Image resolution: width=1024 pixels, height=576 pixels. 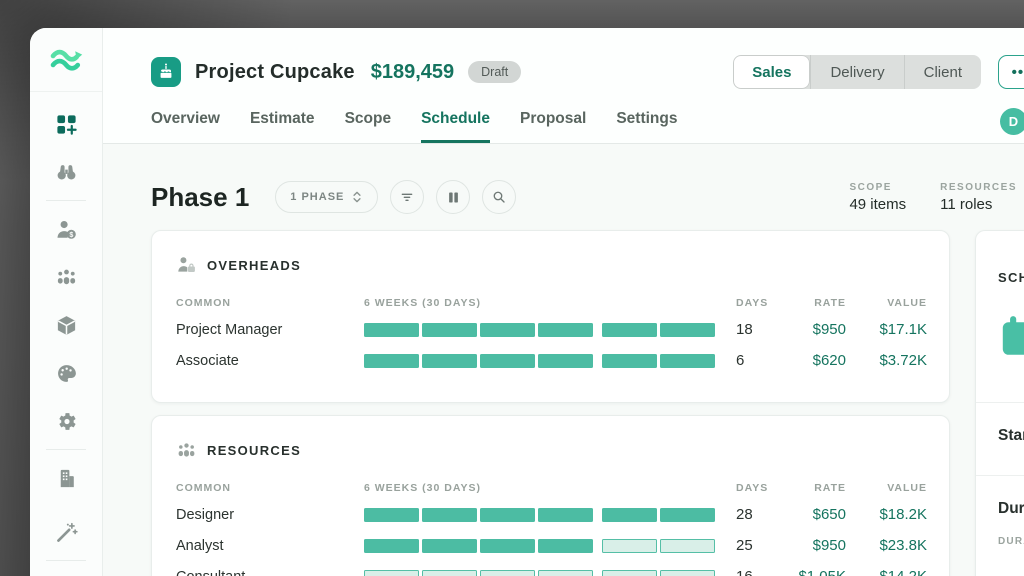 What do you see at coordinates (772, 72) in the screenshot?
I see `view-sales-button: Sales` at bounding box center [772, 72].